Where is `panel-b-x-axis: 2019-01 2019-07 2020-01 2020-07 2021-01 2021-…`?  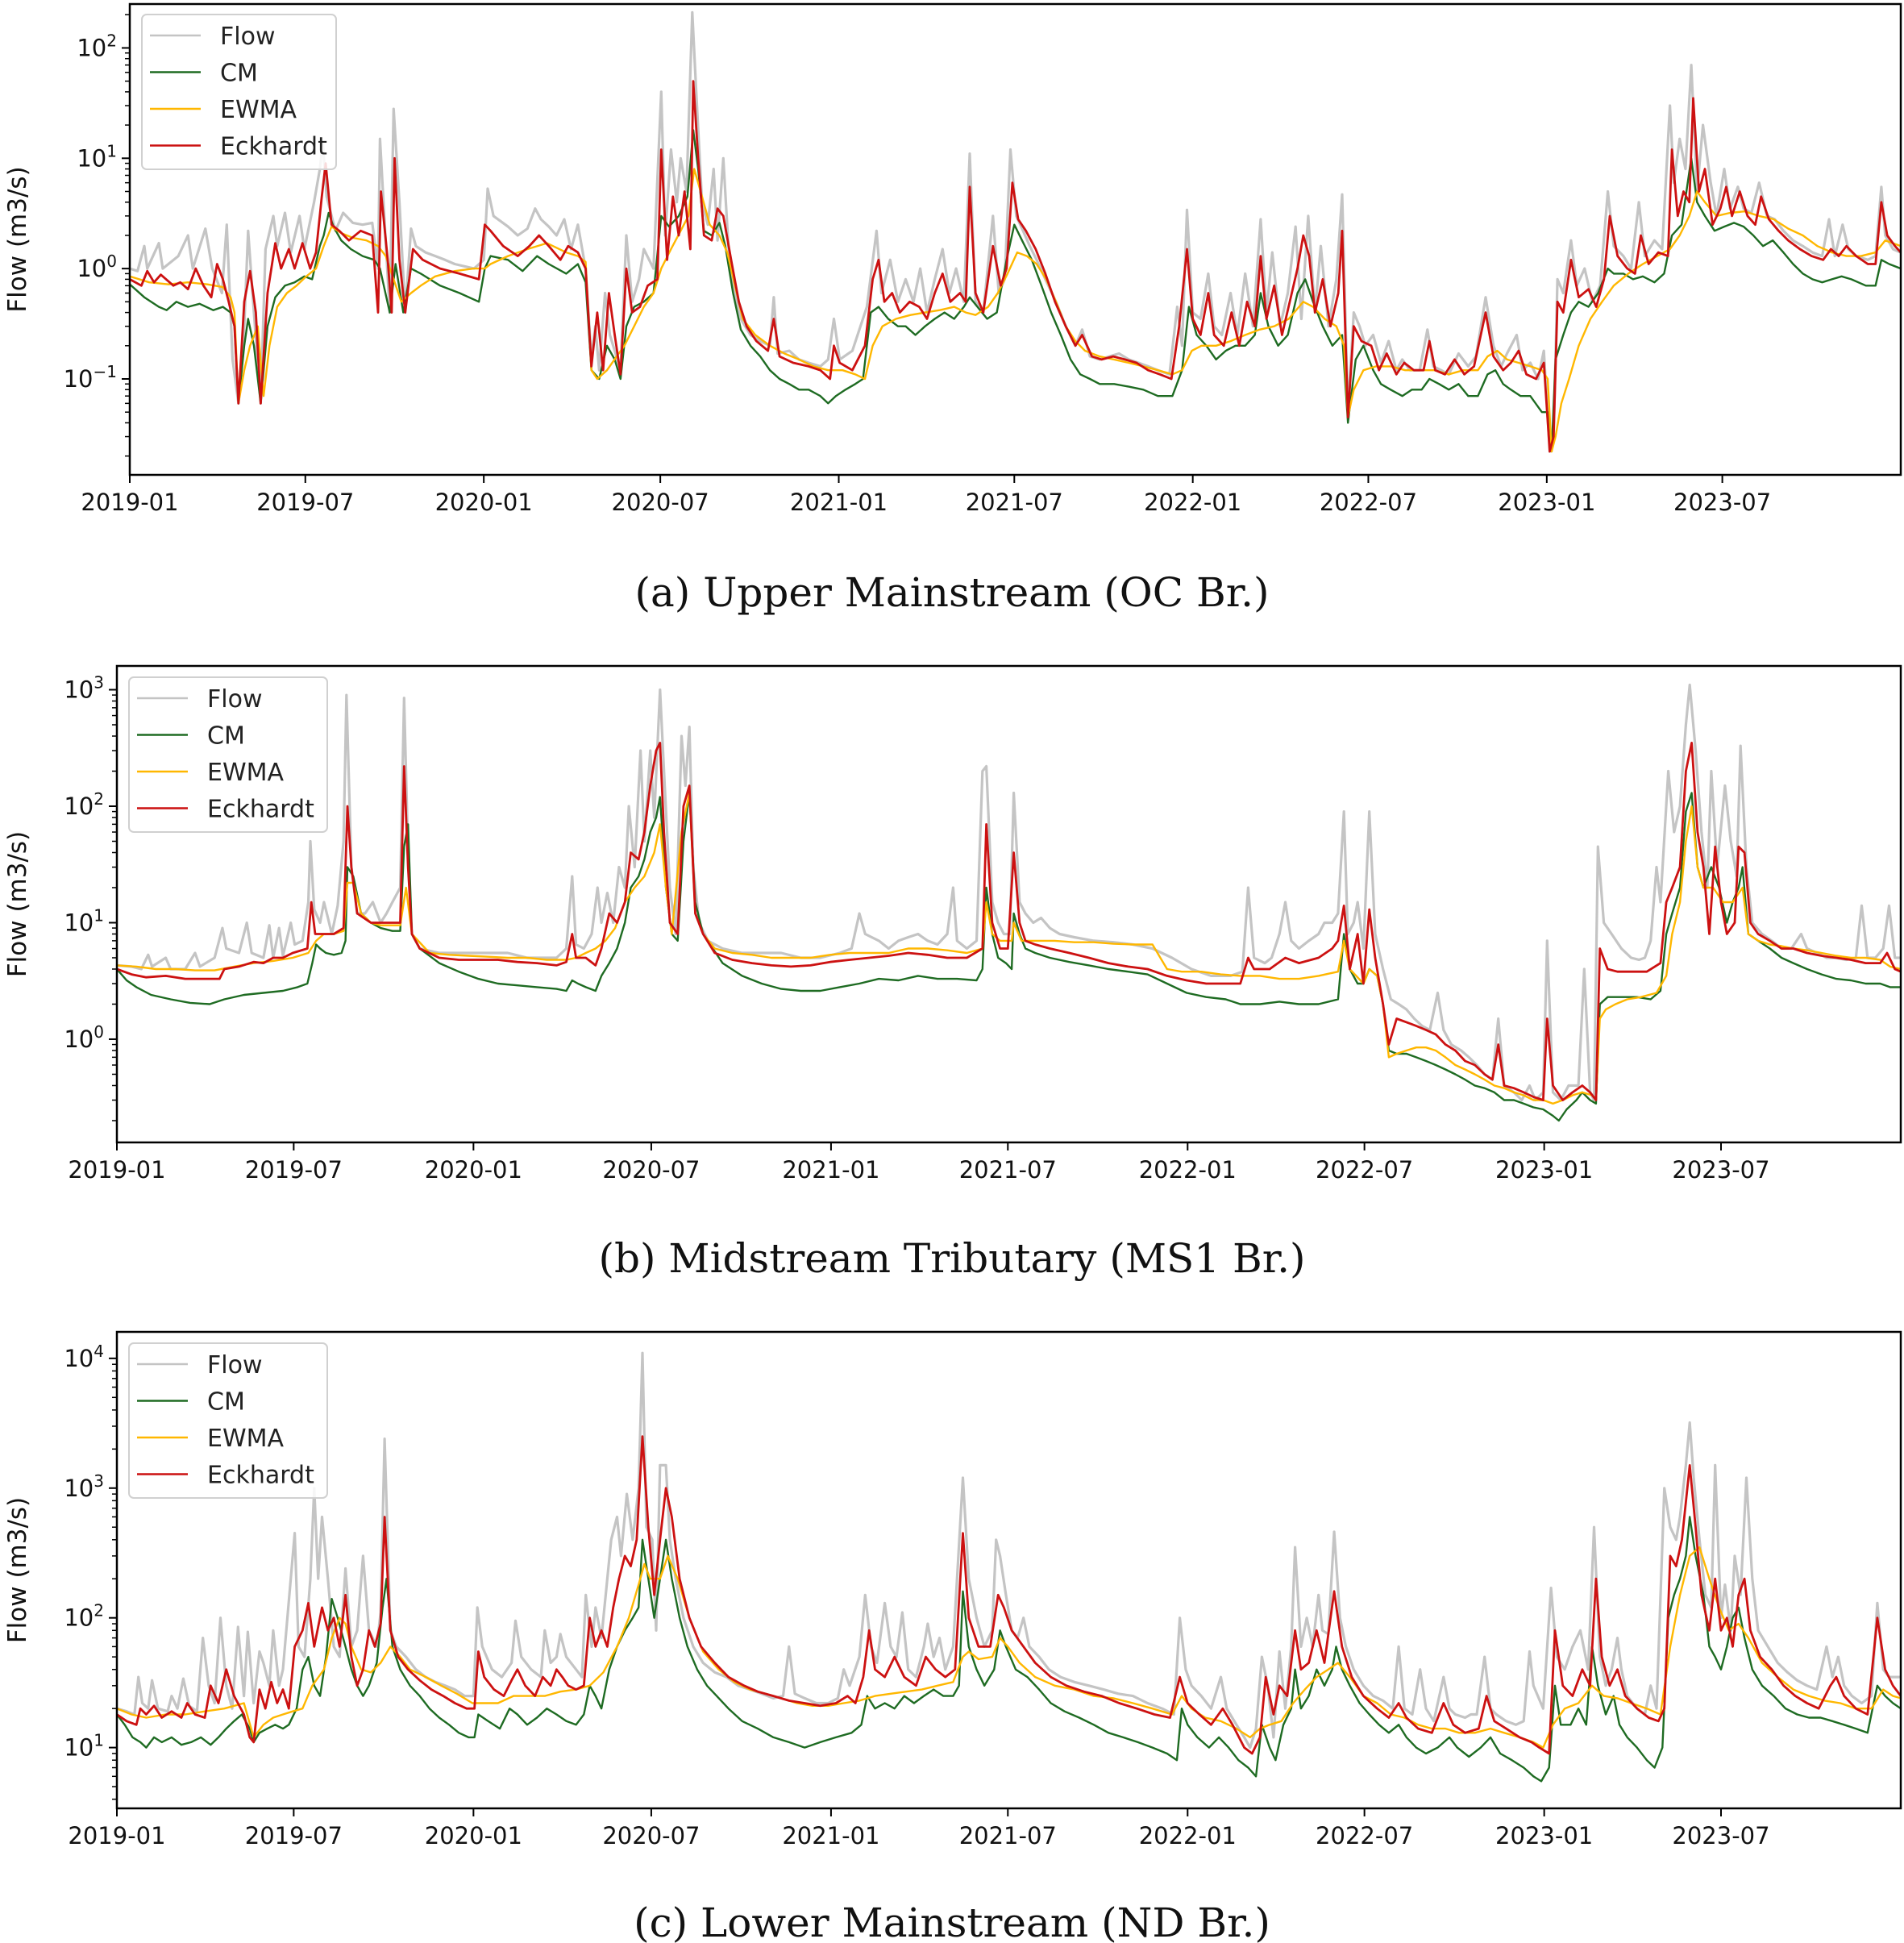 panel-b-x-axis: 2019-01 2019-07 2020-01 2020-07 2021-01 2021-… is located at coordinates (919, 1163).